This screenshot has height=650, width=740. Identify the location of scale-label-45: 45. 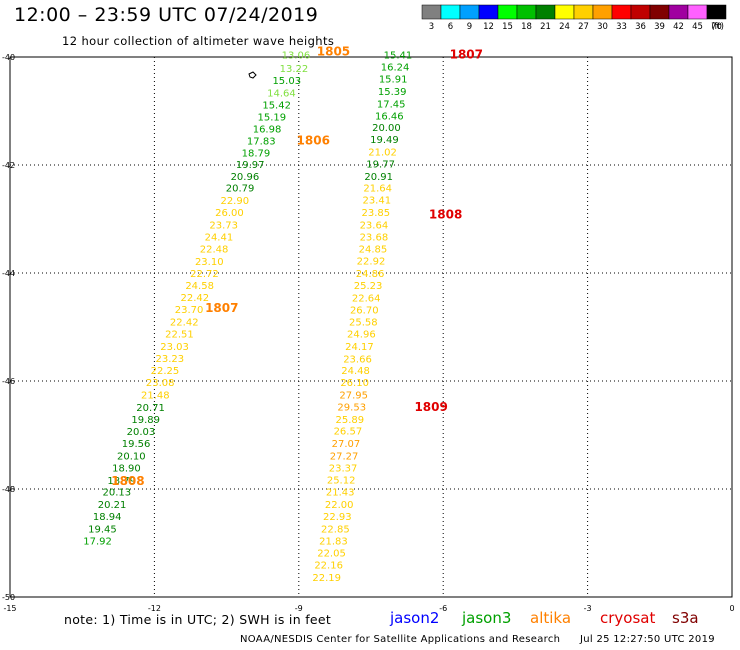
(697, 27).